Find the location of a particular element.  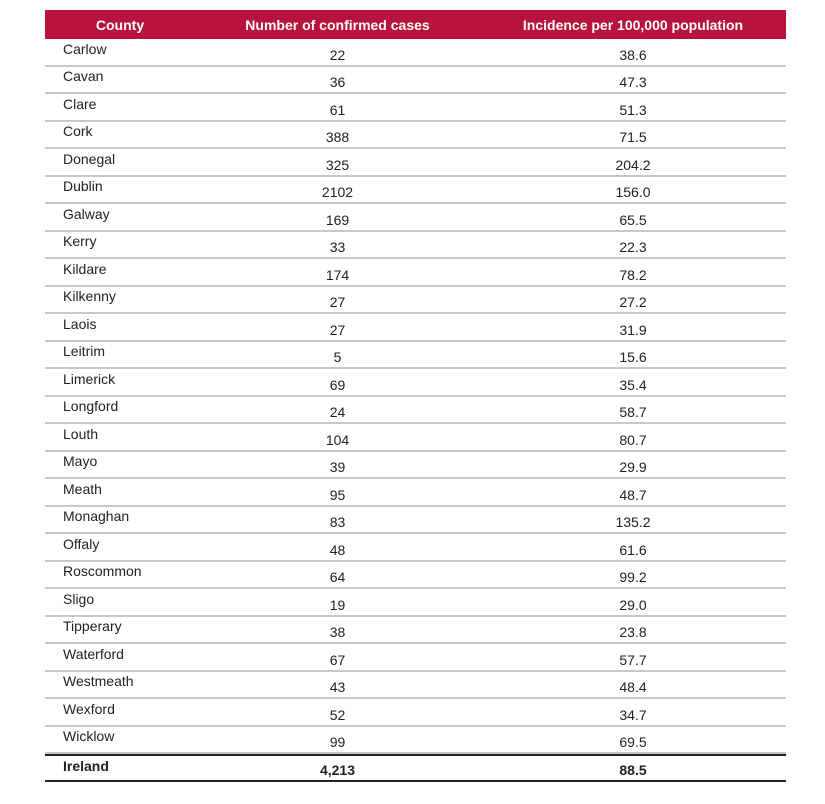

incidence-cell: 57.7 is located at coordinates (633, 659).